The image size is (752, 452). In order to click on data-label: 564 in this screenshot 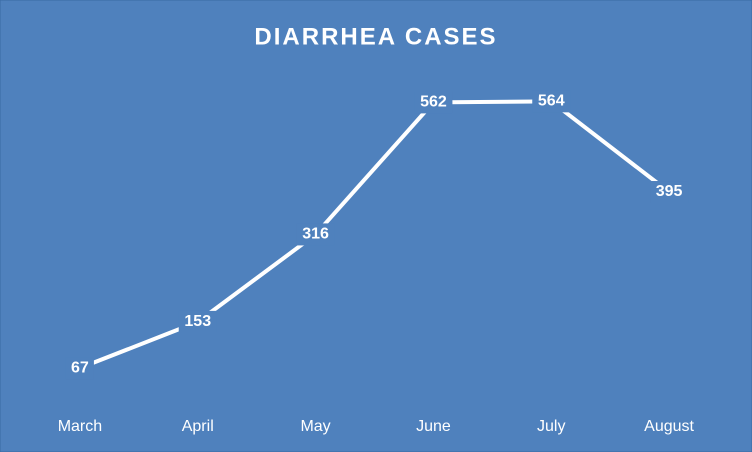, I will do `click(551, 101)`.